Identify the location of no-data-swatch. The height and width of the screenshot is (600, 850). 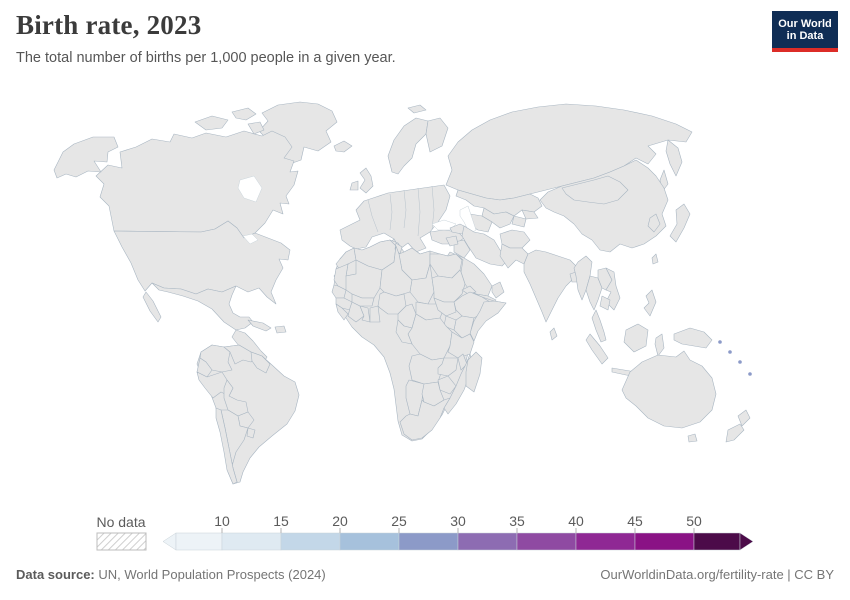
(121, 541).